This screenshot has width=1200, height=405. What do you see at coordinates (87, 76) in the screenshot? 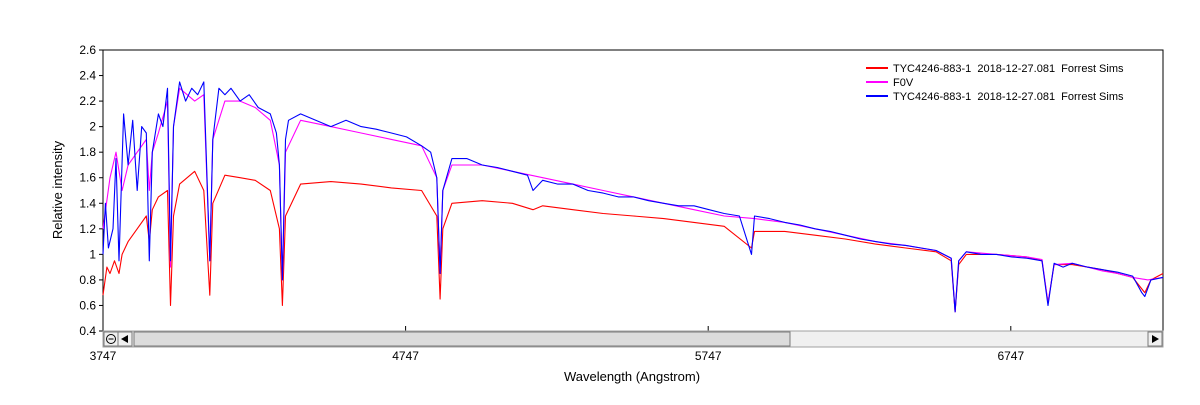
I see `y-tick-label: 2.4` at bounding box center [87, 76].